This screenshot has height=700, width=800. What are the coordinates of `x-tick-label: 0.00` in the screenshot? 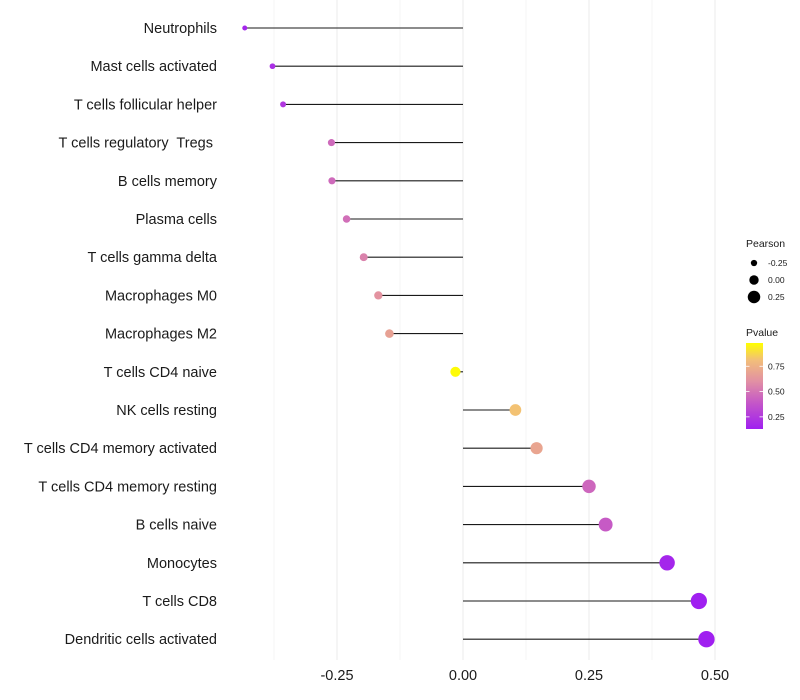 It's located at (463, 676).